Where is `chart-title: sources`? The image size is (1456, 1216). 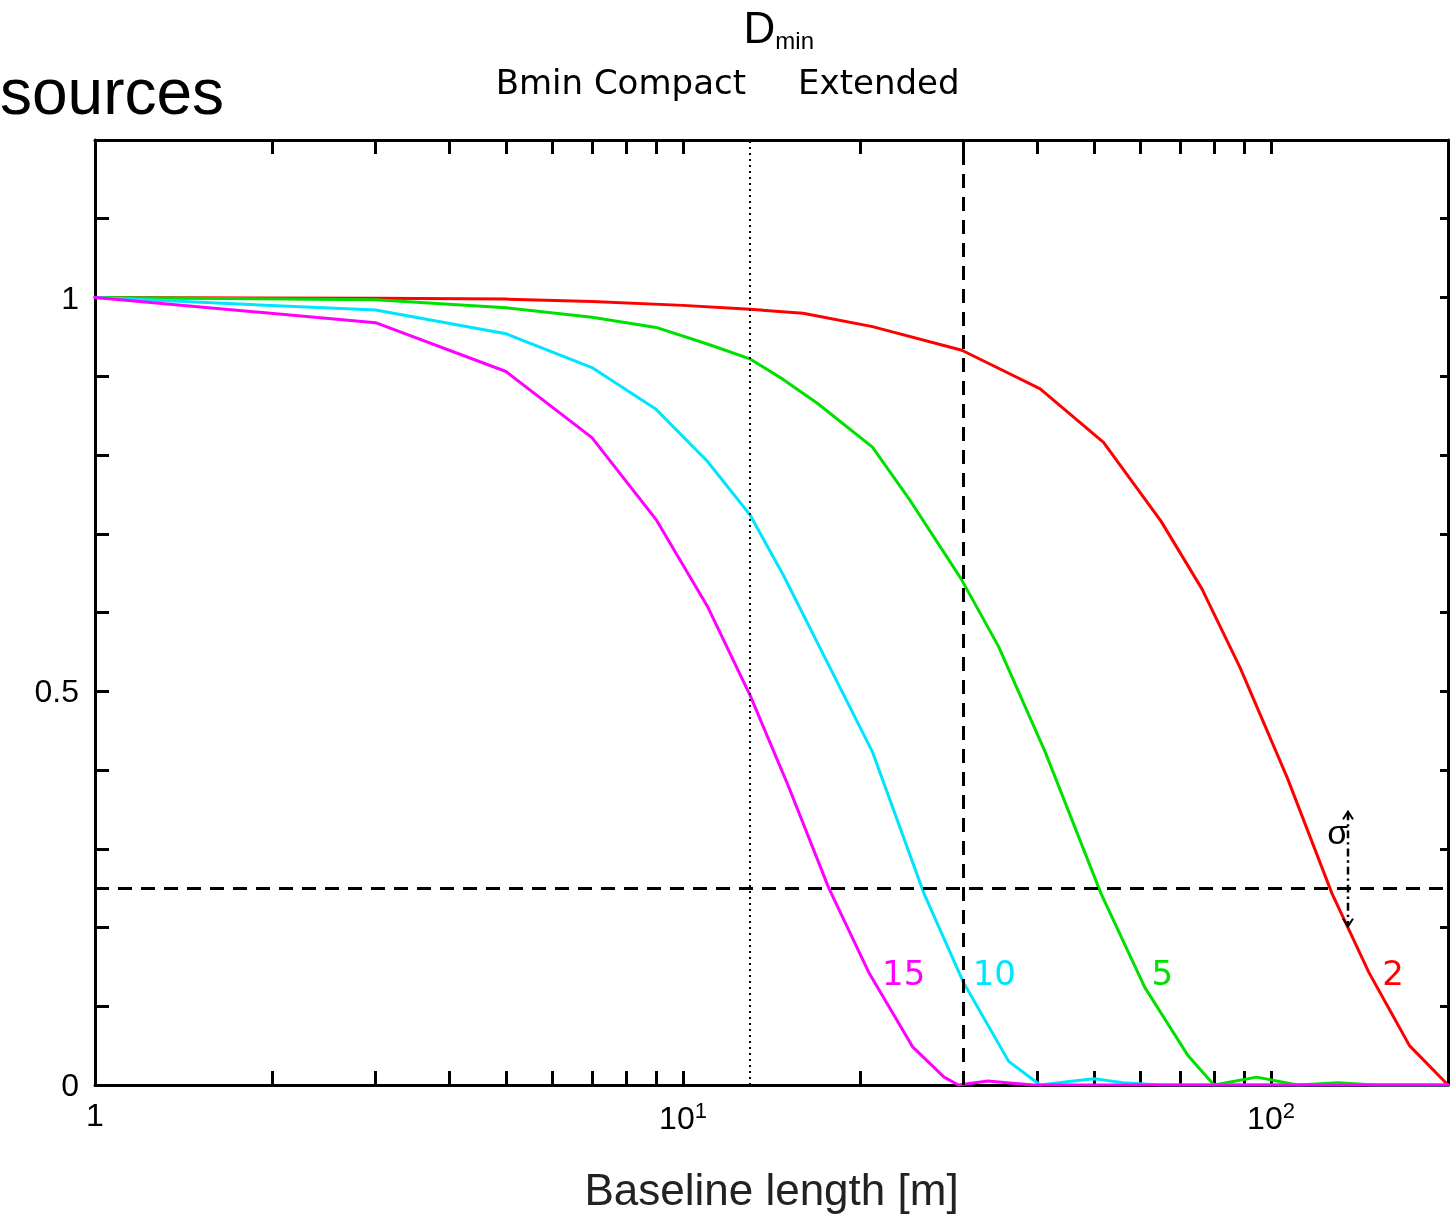
chart-title: sources is located at coordinates (112, 92).